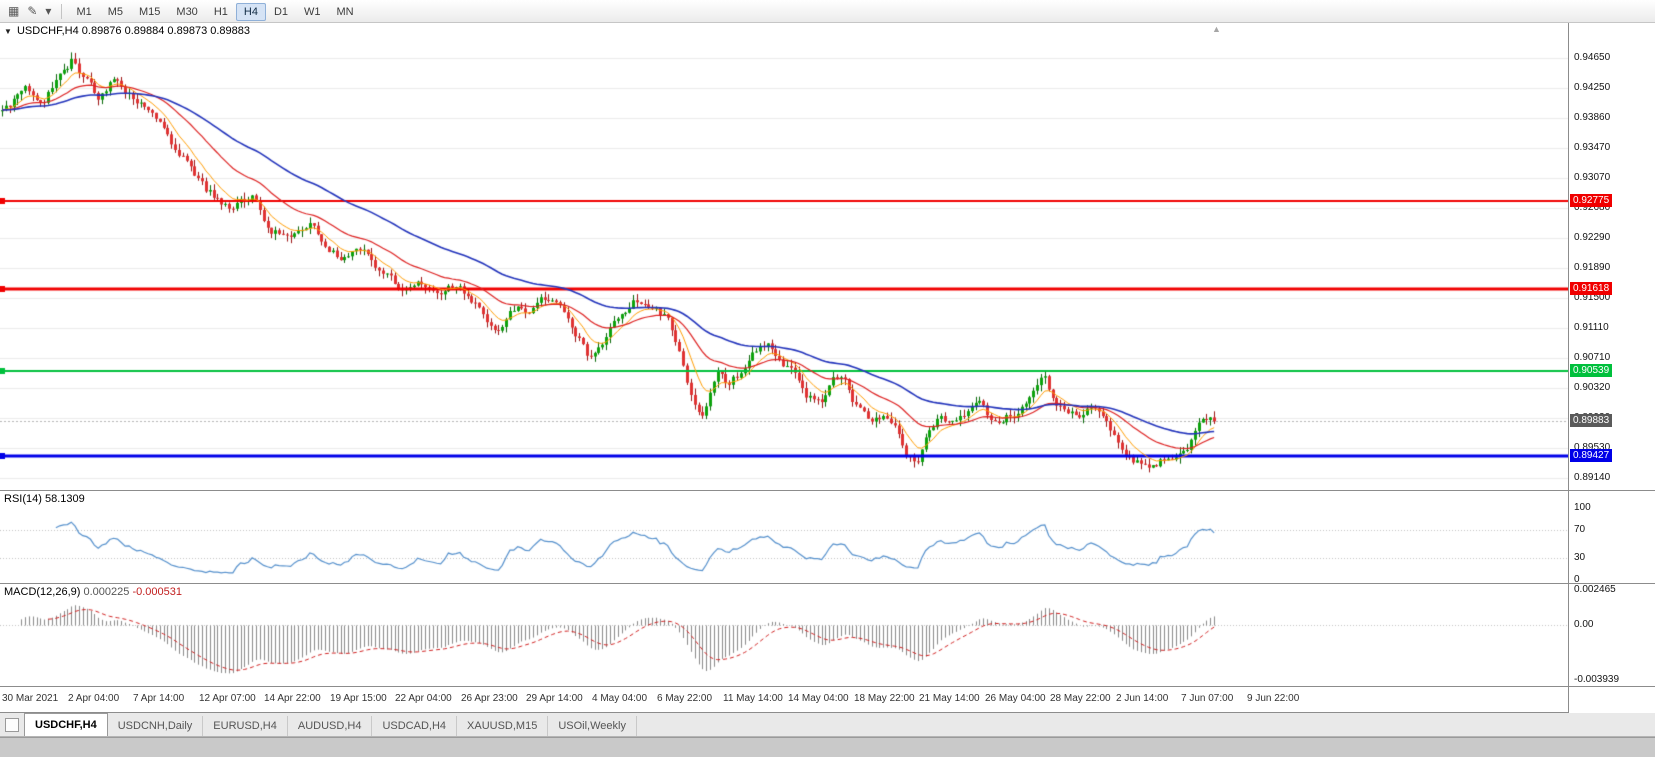 Image resolution: width=1655 pixels, height=757 pixels. I want to click on timeframe-button-m30: M30, so click(187, 12).